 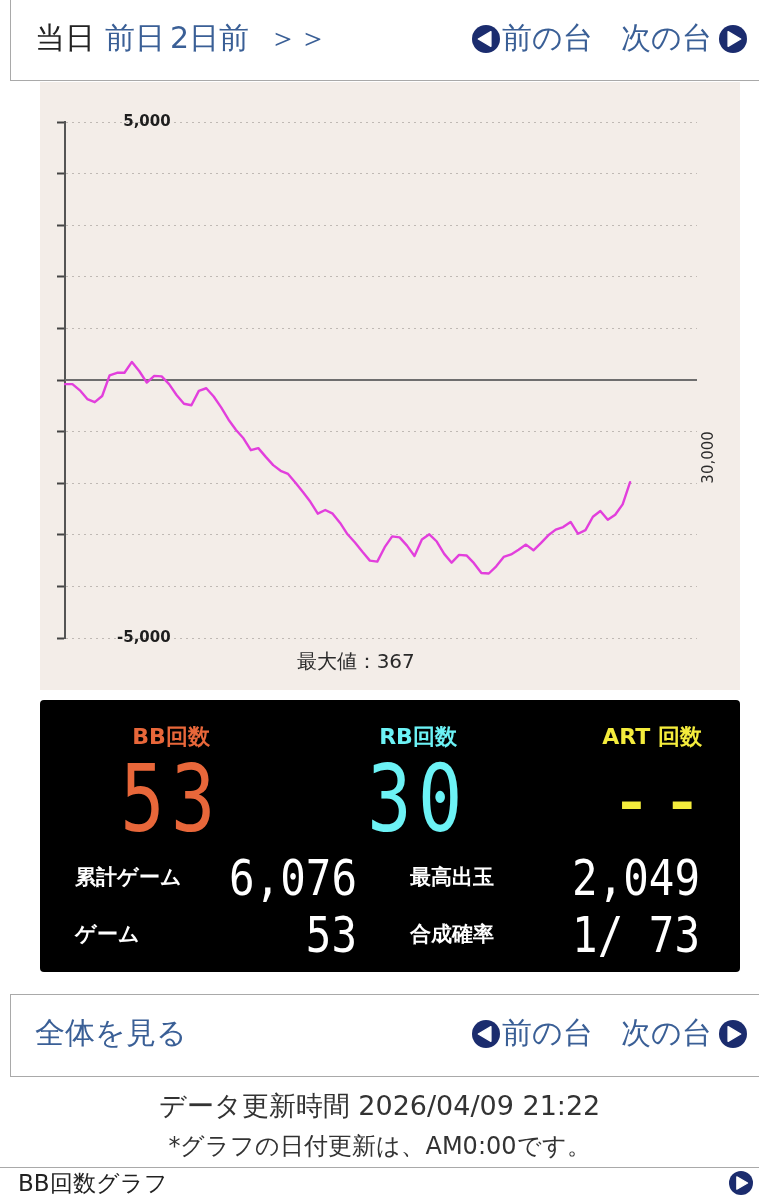 What do you see at coordinates (652, 737) in the screenshot?
I see `text: ART 回数` at bounding box center [652, 737].